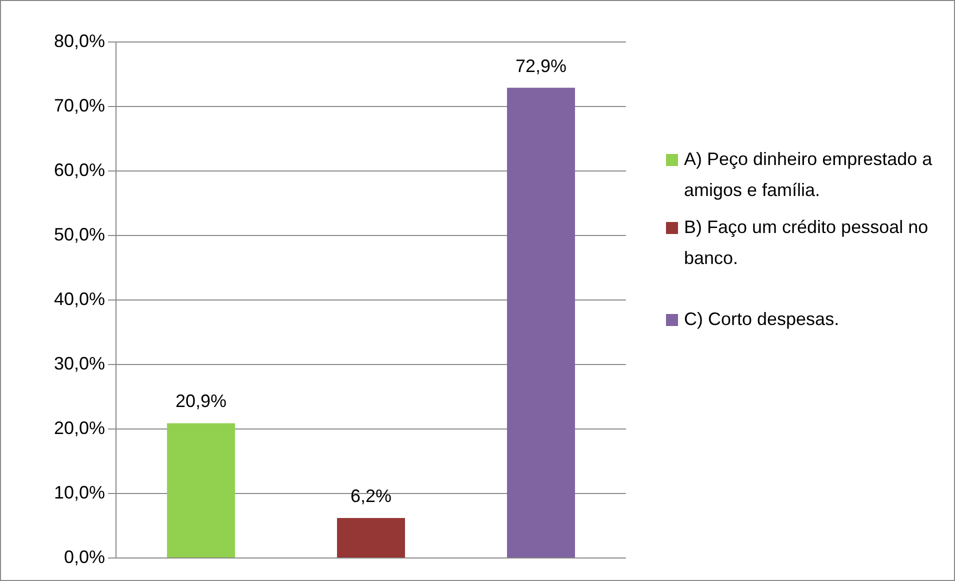  What do you see at coordinates (79, 170) in the screenshot?
I see `y-tick-label: 60,0%` at bounding box center [79, 170].